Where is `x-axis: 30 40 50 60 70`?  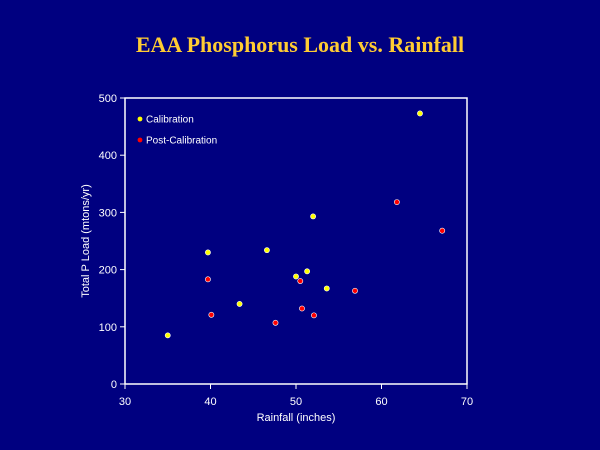 x-axis: 30 40 50 60 70 is located at coordinates (296, 396).